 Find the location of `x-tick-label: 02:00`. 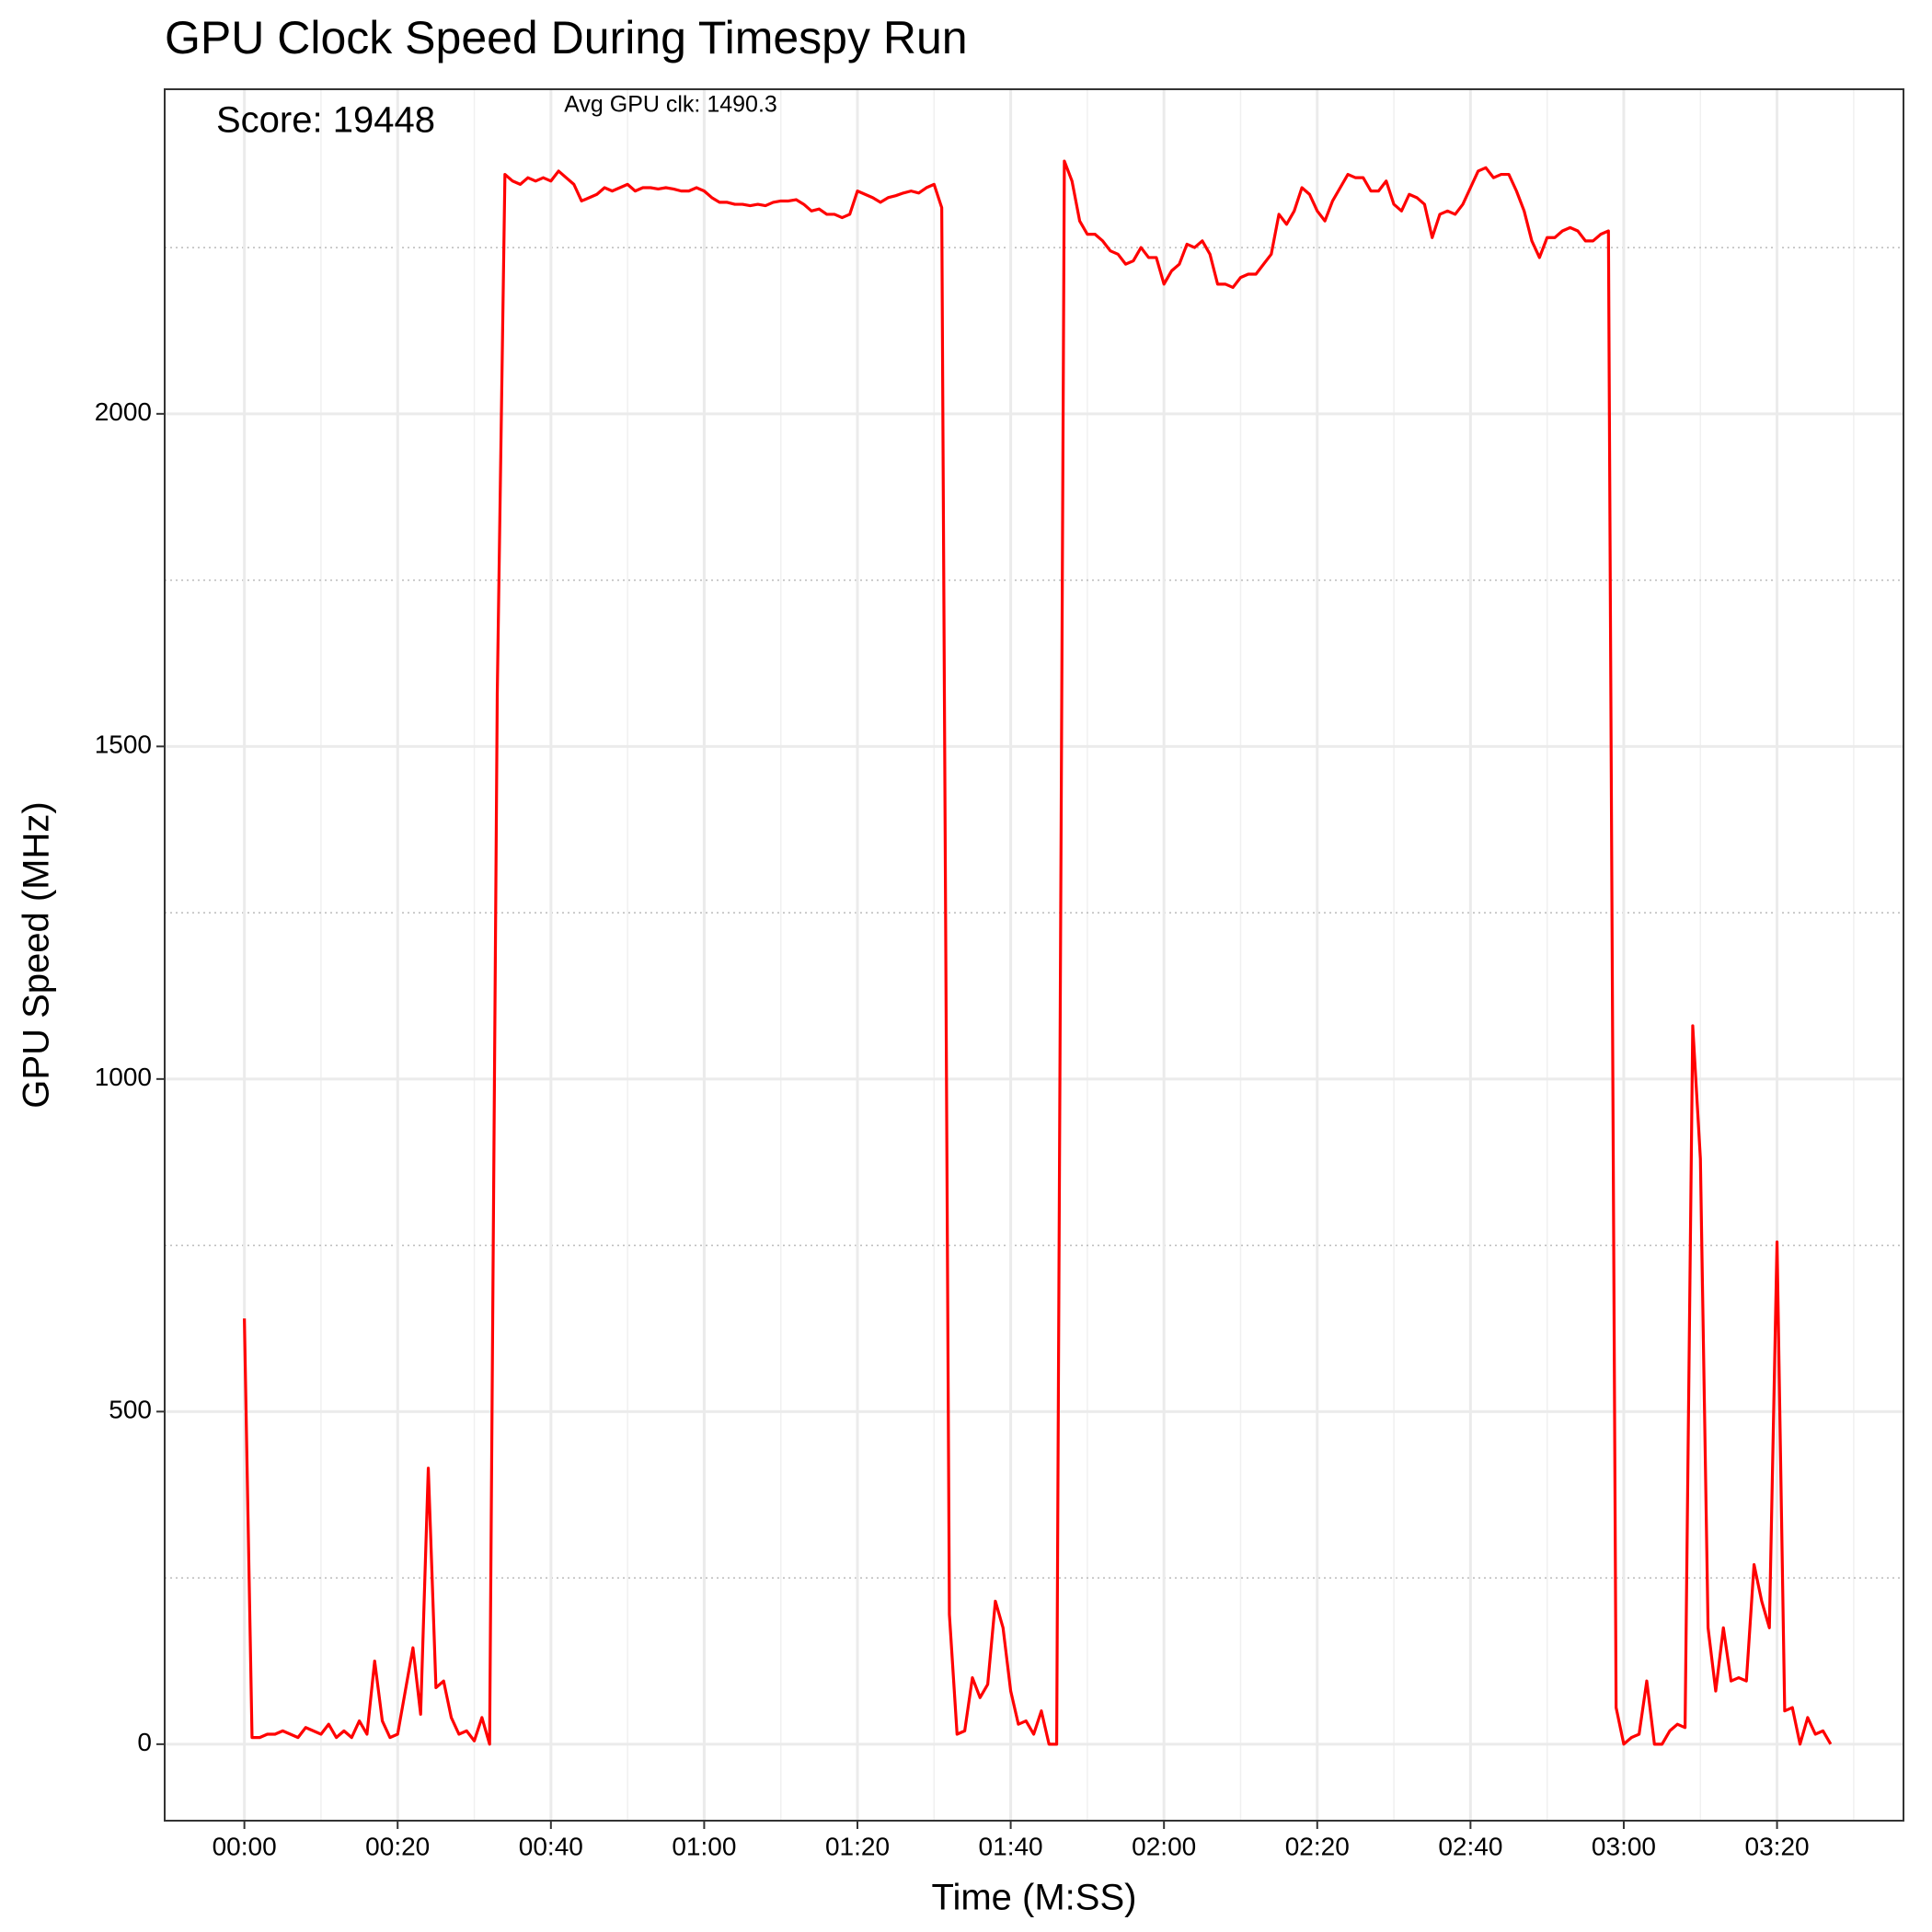

x-tick-label: 02:00 is located at coordinates (1164, 1846).